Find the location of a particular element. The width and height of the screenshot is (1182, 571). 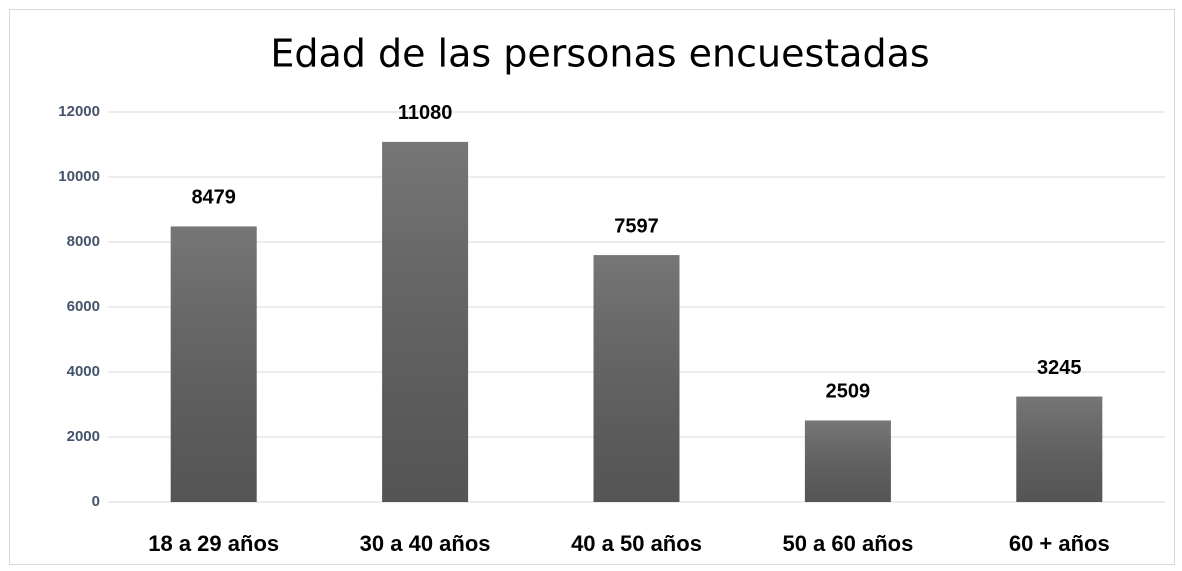

data-label: 7597 is located at coordinates (636, 226).